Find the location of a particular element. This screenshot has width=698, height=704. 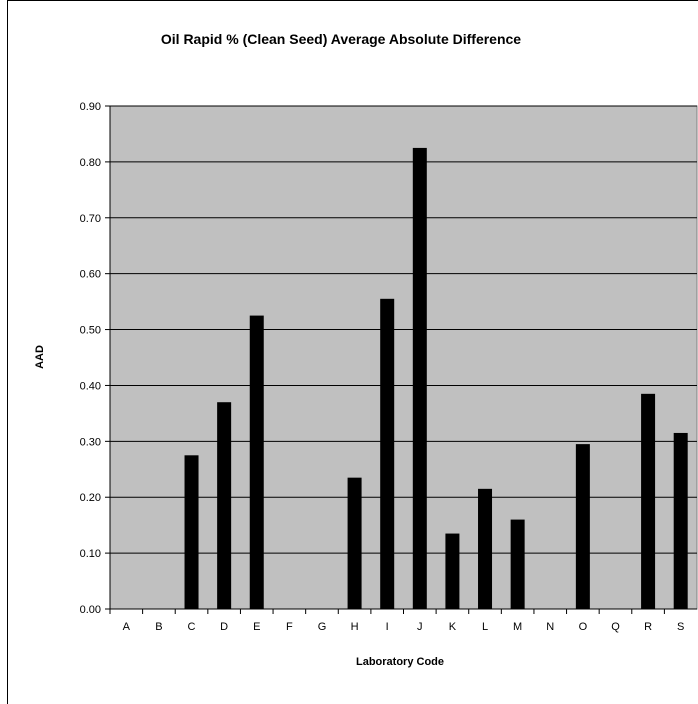

x-tick-label-N: N is located at coordinates (550, 627).